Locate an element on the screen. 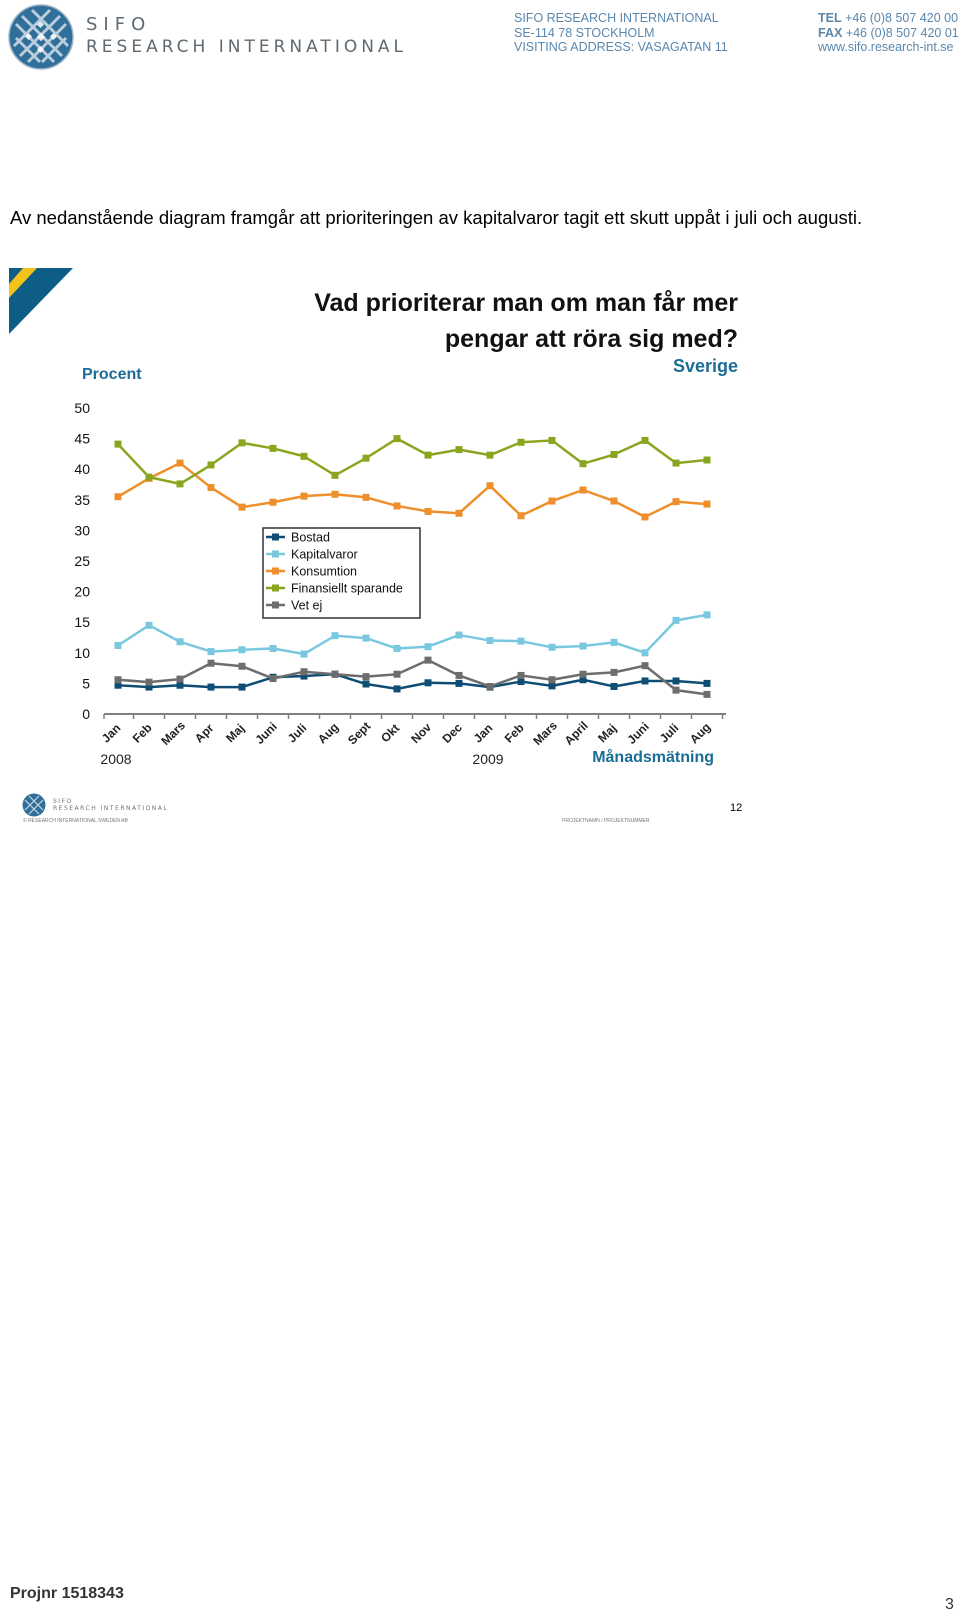  y-axis-label: Procent is located at coordinates (112, 374).